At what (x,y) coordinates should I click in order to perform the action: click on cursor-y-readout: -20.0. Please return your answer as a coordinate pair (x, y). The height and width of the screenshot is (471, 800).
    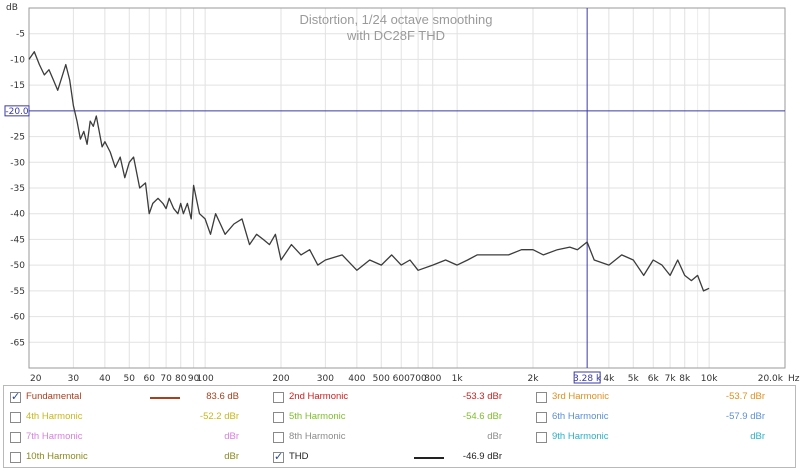
    Looking at the image, I should click on (17, 112).